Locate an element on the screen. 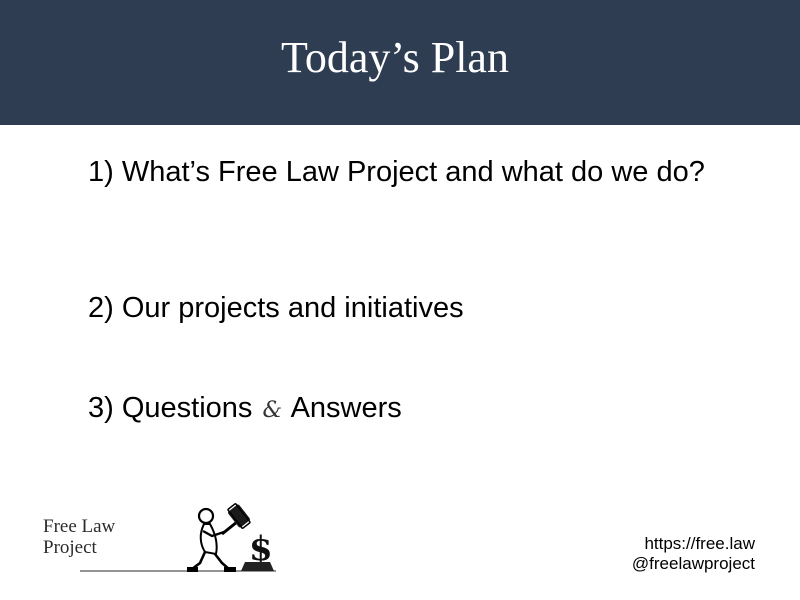 The height and width of the screenshot is (600, 800). agenda-item-2-number: 2) is located at coordinates (101, 308).